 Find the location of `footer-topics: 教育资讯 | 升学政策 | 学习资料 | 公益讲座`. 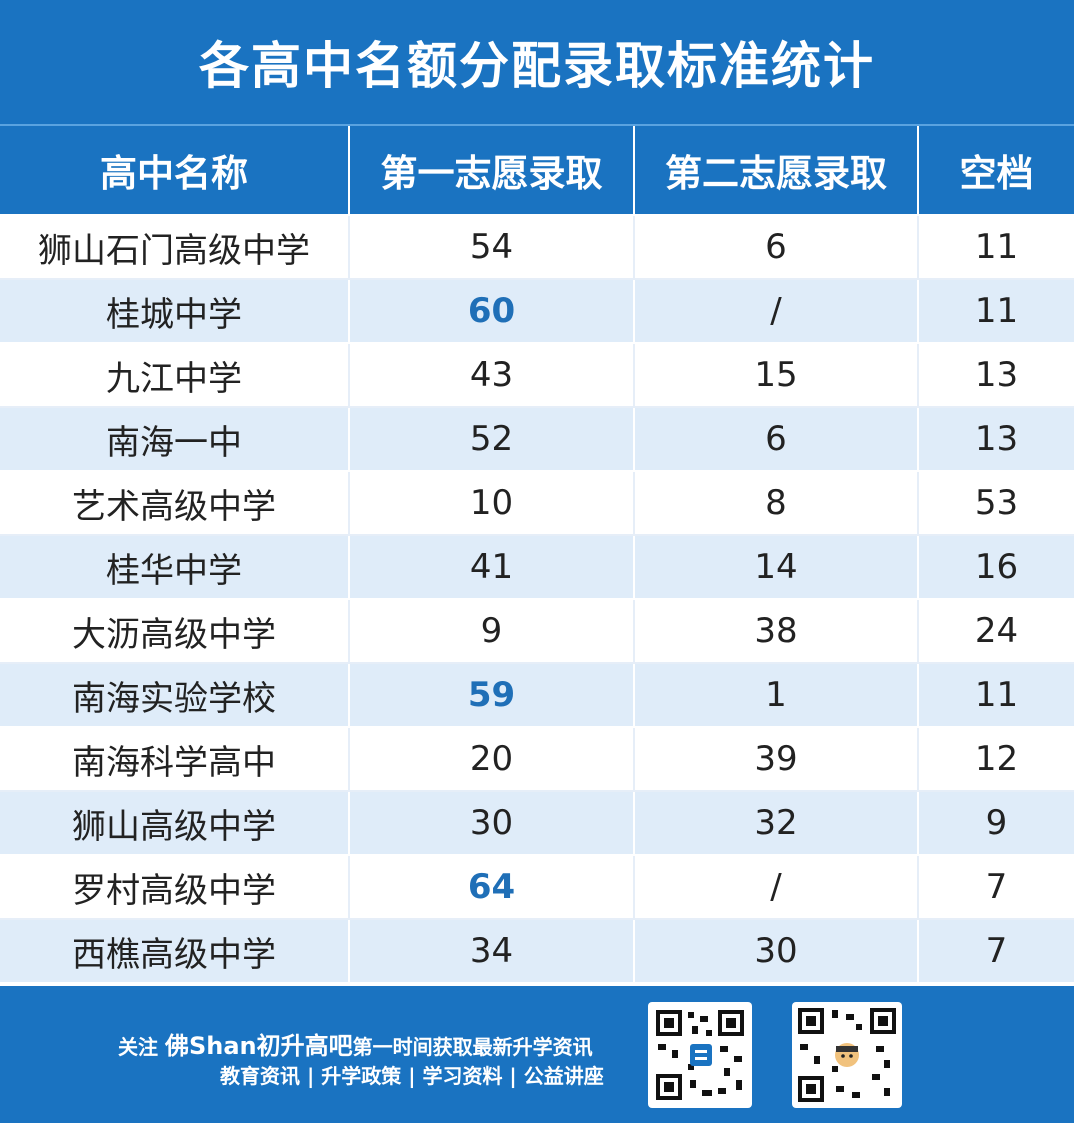

footer-topics: 教育资讯 | 升学政策 | 学习资料 | 公益讲座 is located at coordinates (412, 1076).